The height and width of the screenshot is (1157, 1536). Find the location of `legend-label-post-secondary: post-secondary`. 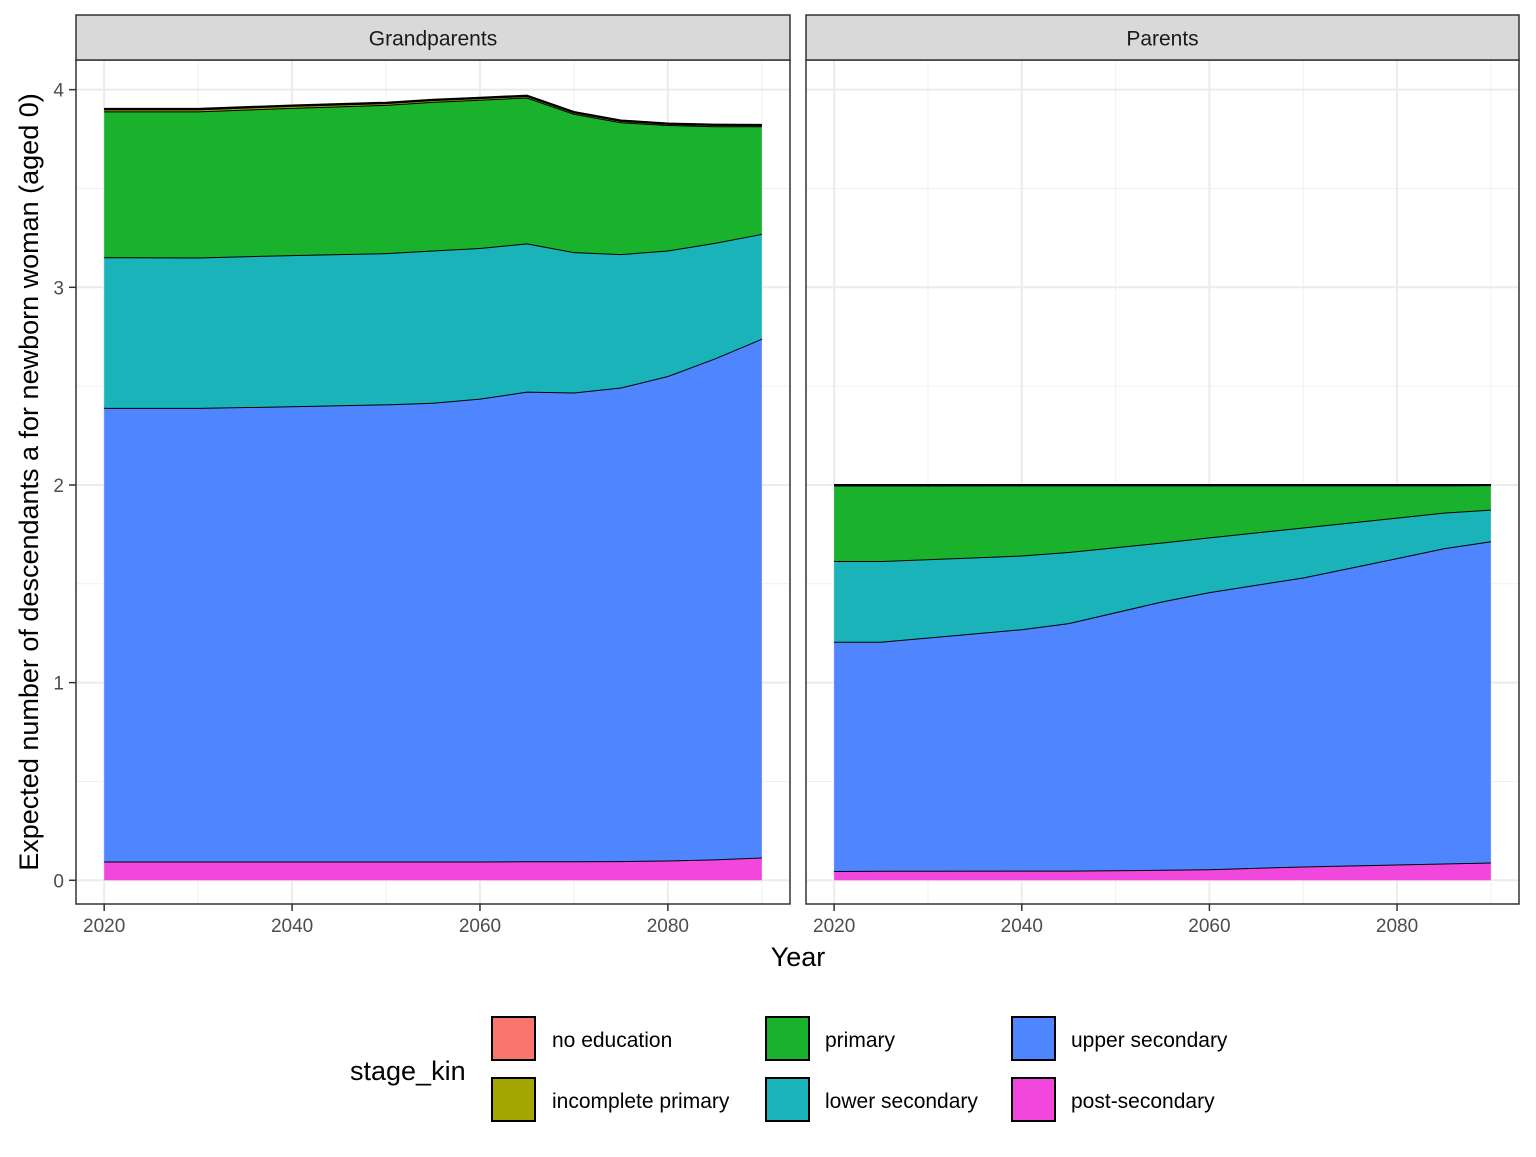

legend-label-post-secondary: post-secondary is located at coordinates (1143, 1101).